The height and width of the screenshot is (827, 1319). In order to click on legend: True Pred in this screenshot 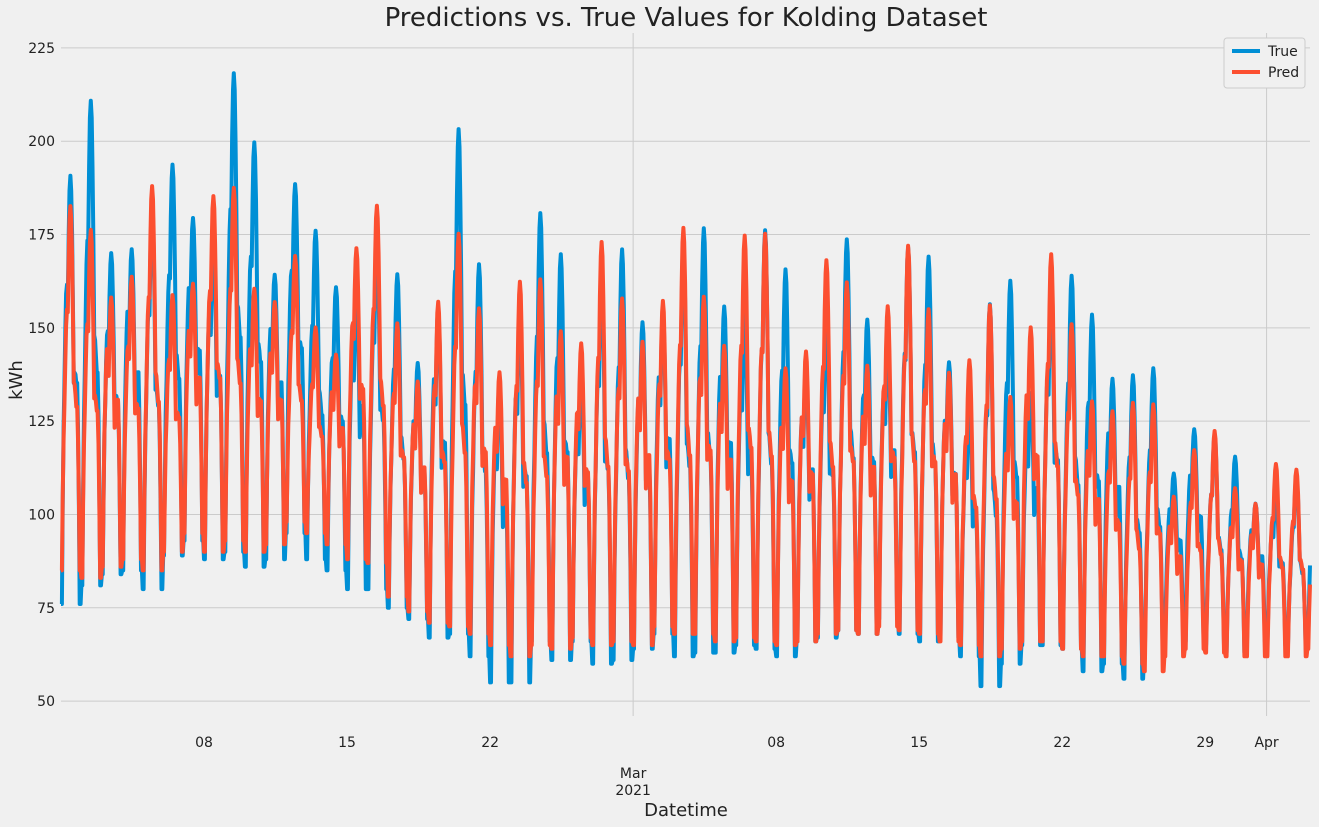, I will do `click(1264, 63)`.